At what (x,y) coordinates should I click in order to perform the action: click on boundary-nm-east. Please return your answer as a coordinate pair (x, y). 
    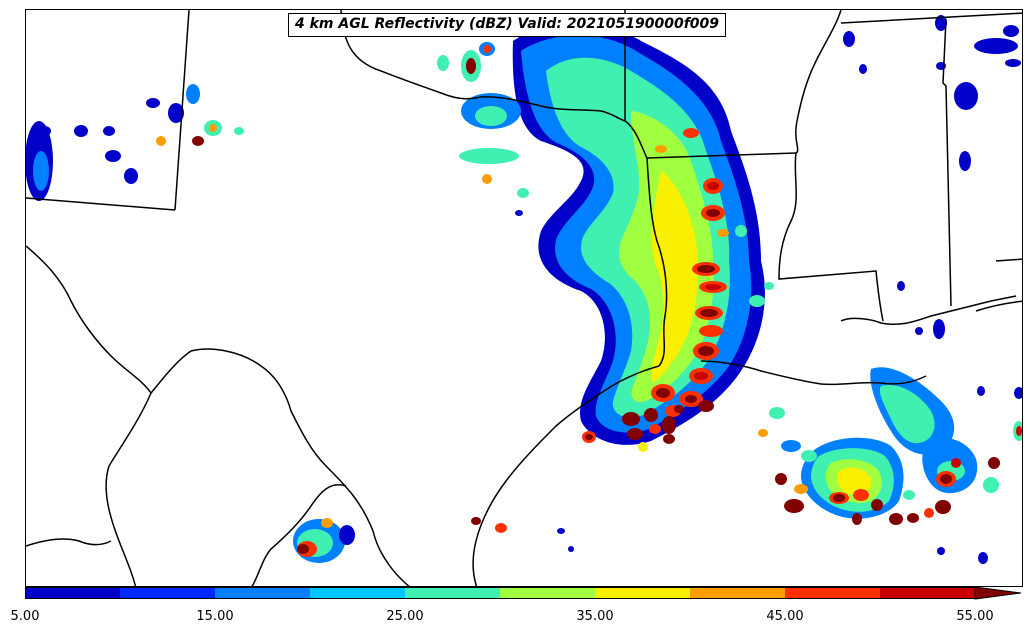
    Looking at the image, I should click on (182, 110).